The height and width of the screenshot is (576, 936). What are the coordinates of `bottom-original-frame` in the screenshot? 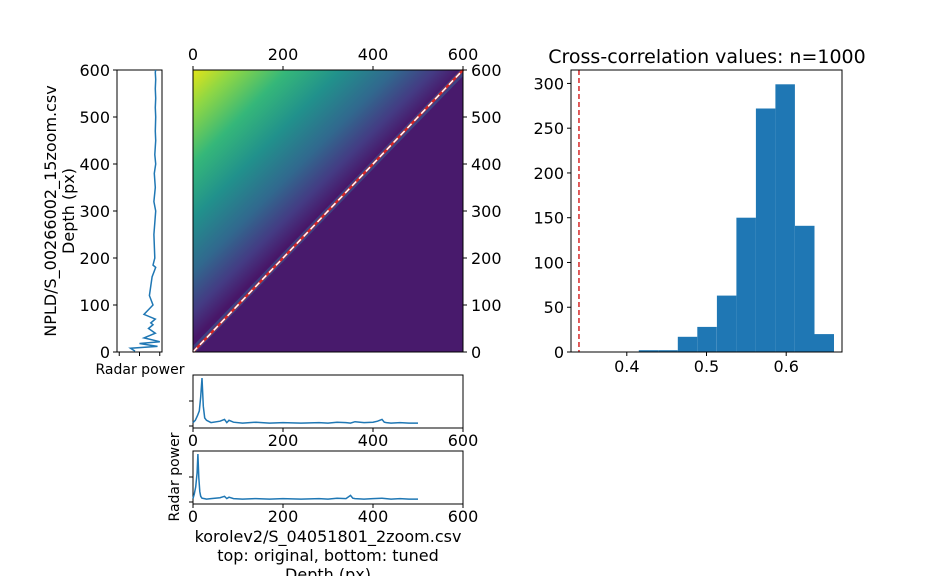 It's located at (328, 401).